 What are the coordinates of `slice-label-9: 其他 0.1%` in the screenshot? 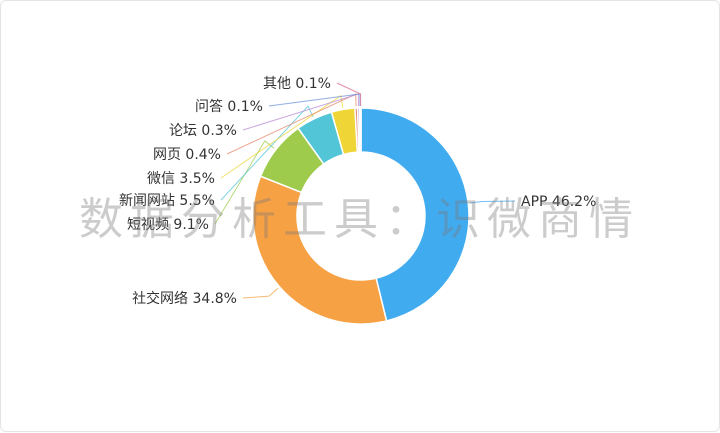 It's located at (297, 84).